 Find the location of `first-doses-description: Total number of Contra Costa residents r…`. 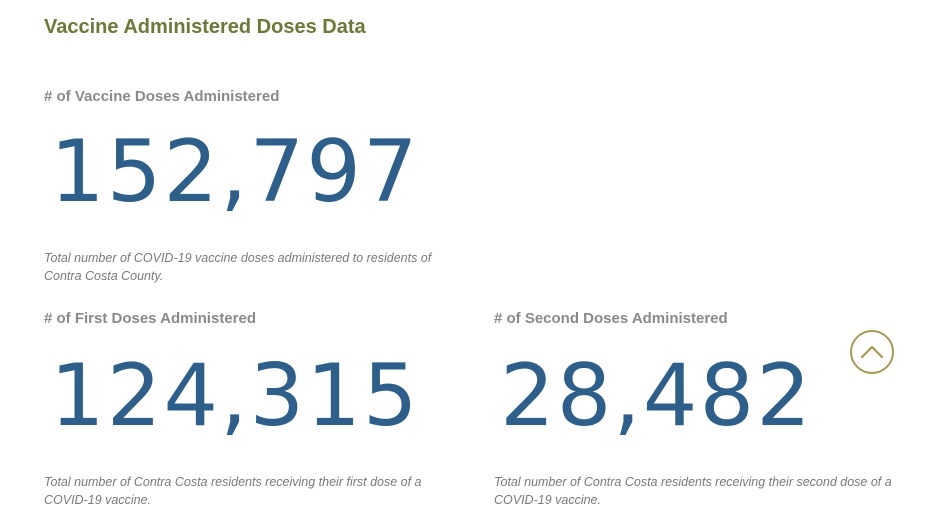

first-doses-description: Total number of Contra Costa residents r… is located at coordinates (233, 491).